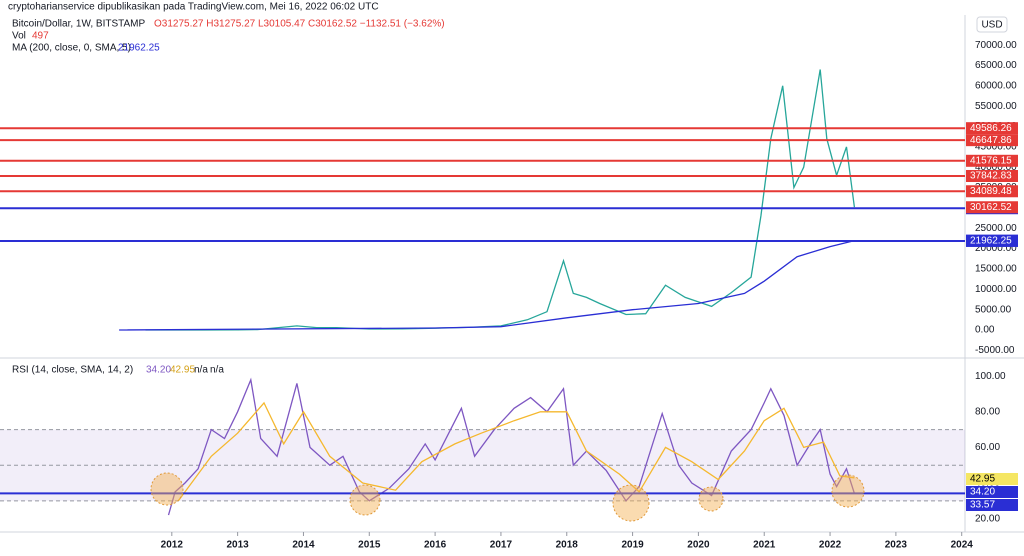  I want to click on y-tick-label: -5000.00, so click(995, 350).